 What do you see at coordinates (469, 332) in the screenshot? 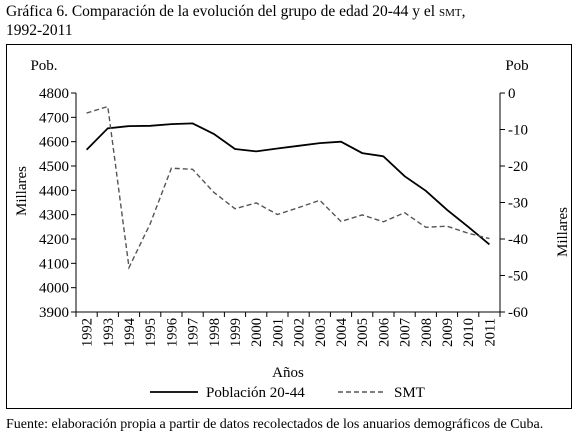
I see `x-tick-label: 2010` at bounding box center [469, 332].